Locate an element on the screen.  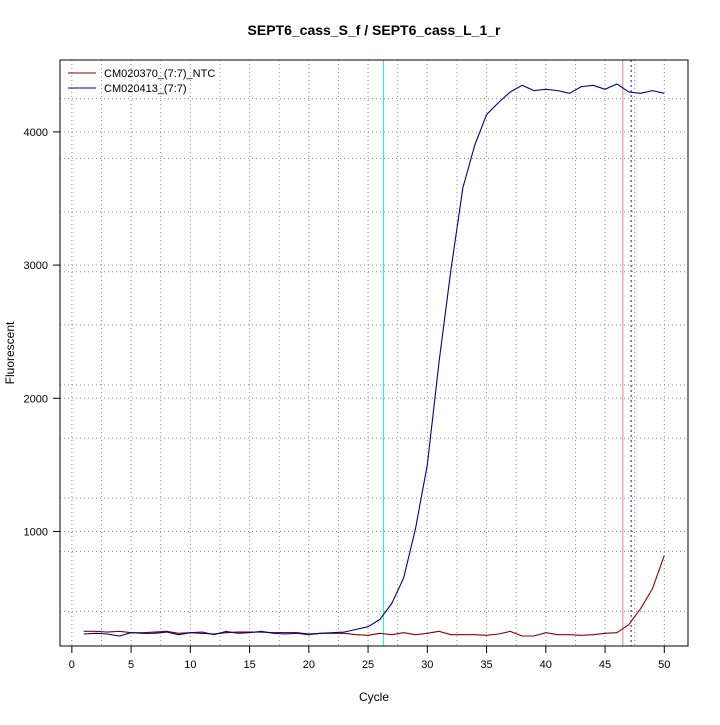
x-tick-label: 0 is located at coordinates (72, 665).